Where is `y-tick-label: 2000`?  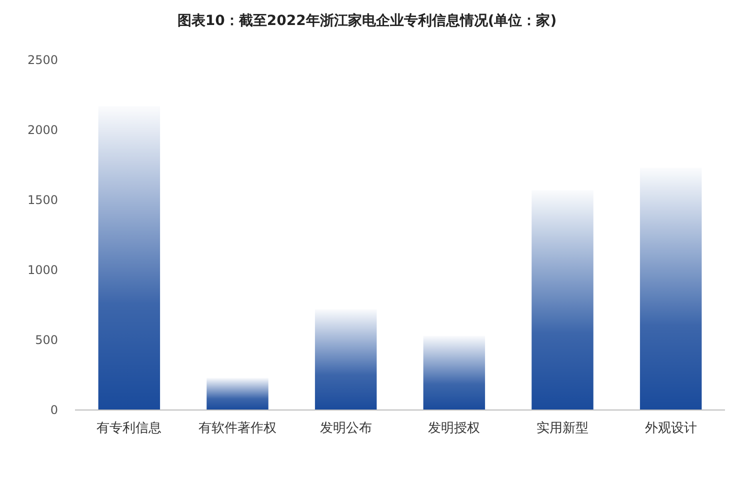 y-tick-label: 2000 is located at coordinates (42, 130).